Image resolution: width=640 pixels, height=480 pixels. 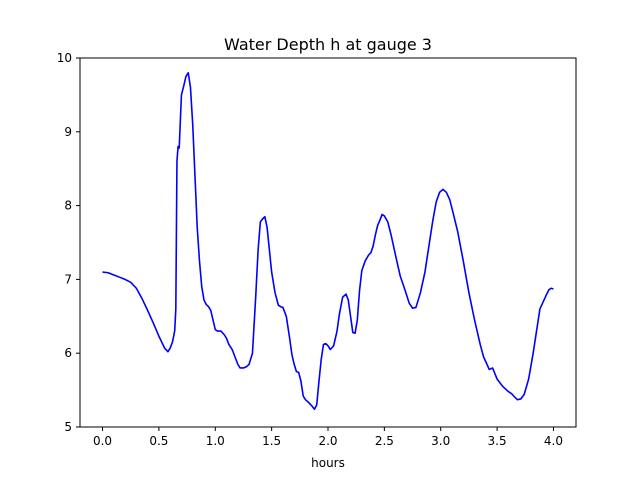 I want to click on x-axis-label: hours, so click(x=328, y=463).